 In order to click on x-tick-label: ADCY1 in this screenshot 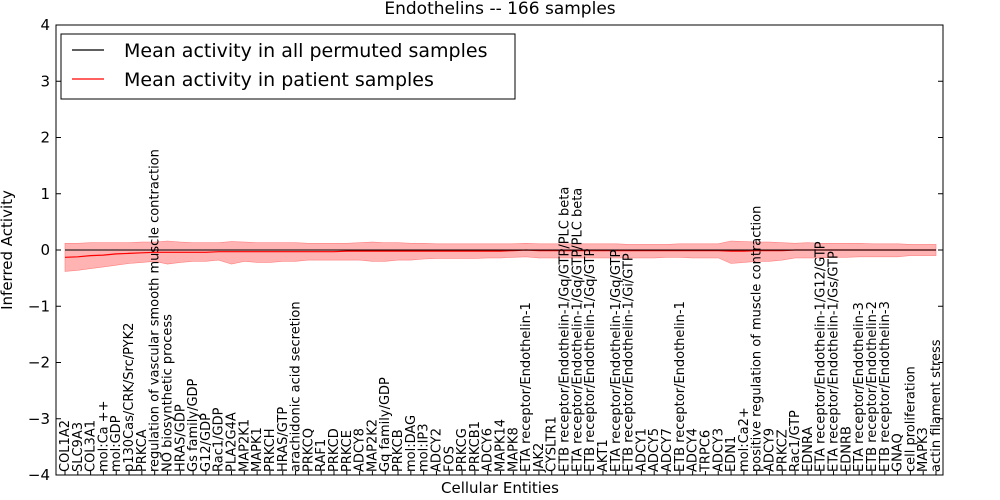, I will do `click(641, 450)`.